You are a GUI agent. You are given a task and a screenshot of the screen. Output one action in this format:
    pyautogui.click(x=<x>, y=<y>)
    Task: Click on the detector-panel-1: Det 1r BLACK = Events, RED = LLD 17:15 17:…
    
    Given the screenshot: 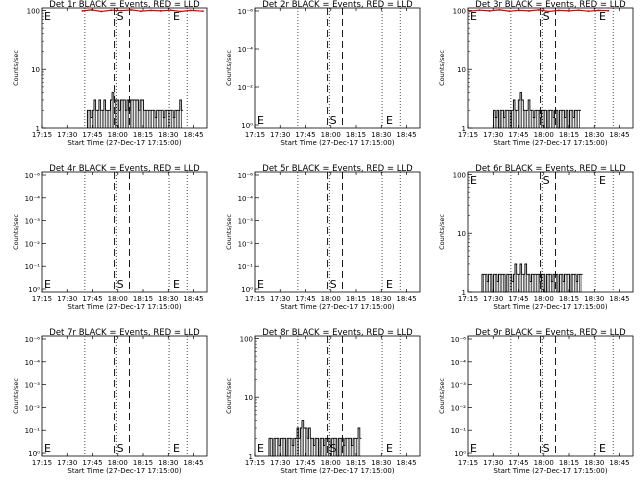 What is the action you would take?
    pyautogui.click(x=110, y=73)
    